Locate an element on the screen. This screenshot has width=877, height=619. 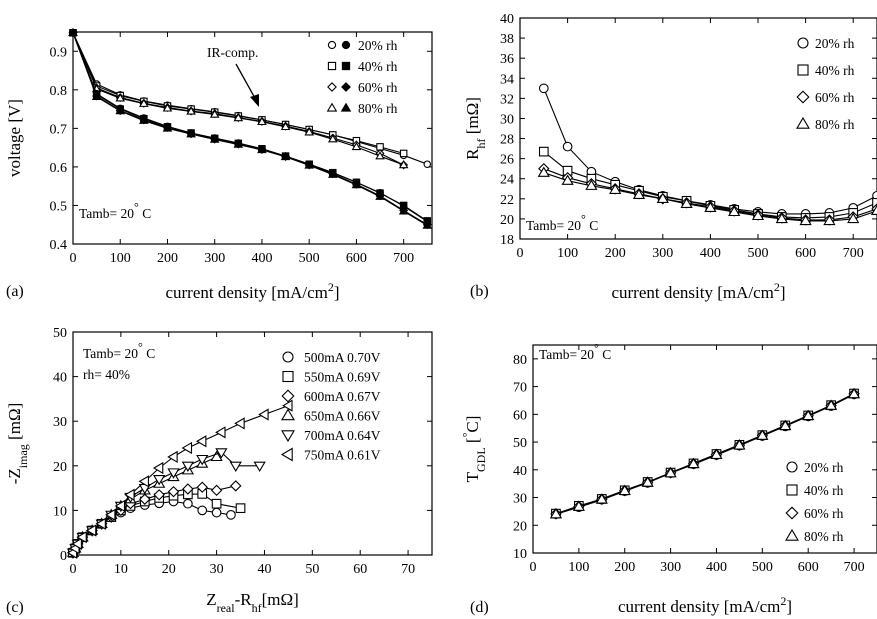
series-750ma-0-61v is located at coordinates (179, 479).